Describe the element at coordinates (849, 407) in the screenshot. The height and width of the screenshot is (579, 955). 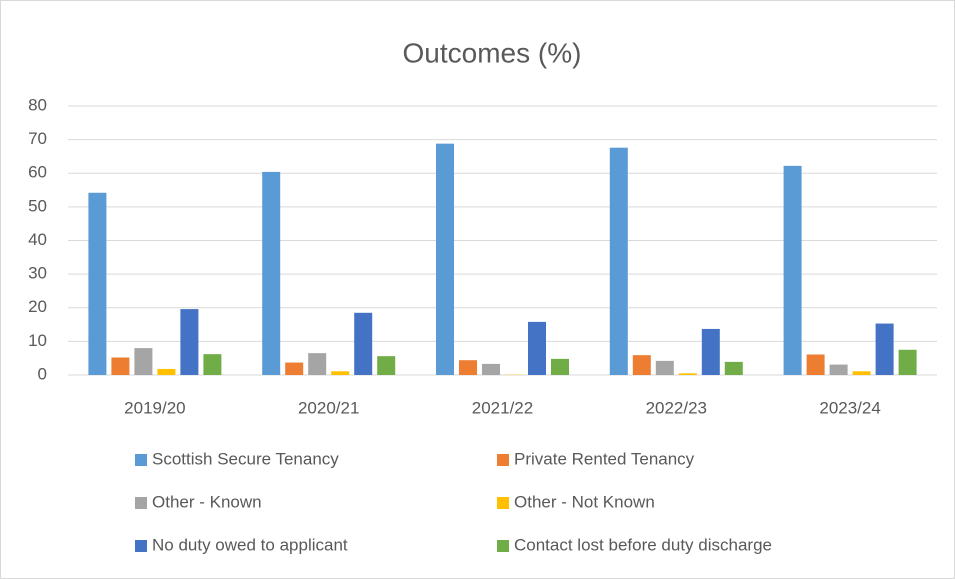
I see `x-tick-label: 2023/24` at that location.